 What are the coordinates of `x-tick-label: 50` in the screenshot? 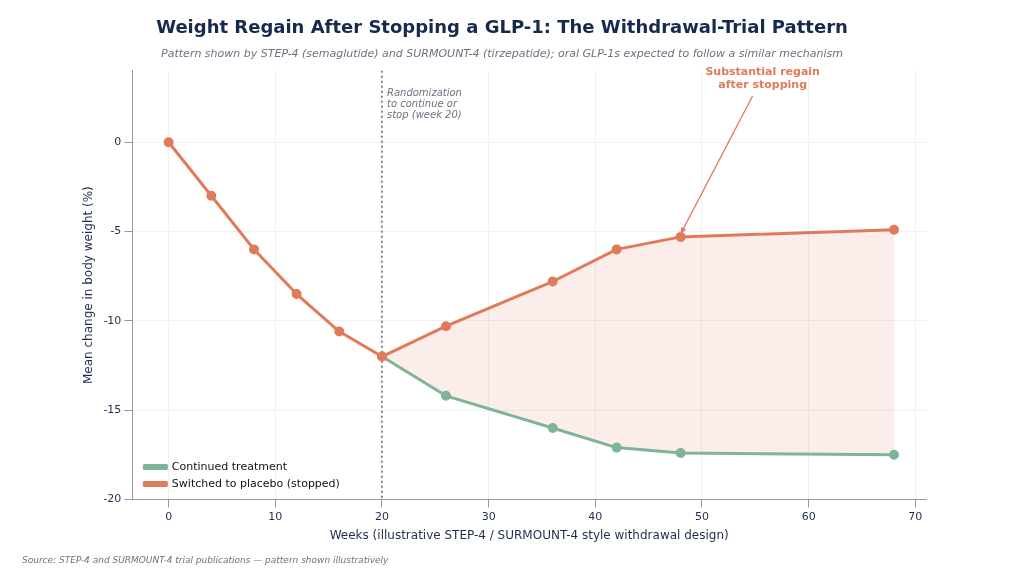 It's located at (701, 516).